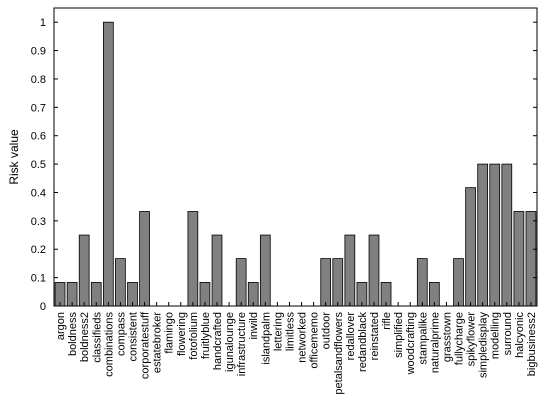  What do you see at coordinates (109, 344) in the screenshot?
I see `x-tick-label-combinations: combinations` at bounding box center [109, 344].